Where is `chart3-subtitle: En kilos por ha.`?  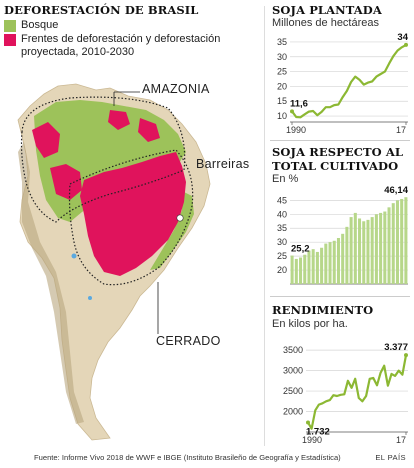
chart3-subtitle: En kilos por ha. is located at coordinates (310, 324).